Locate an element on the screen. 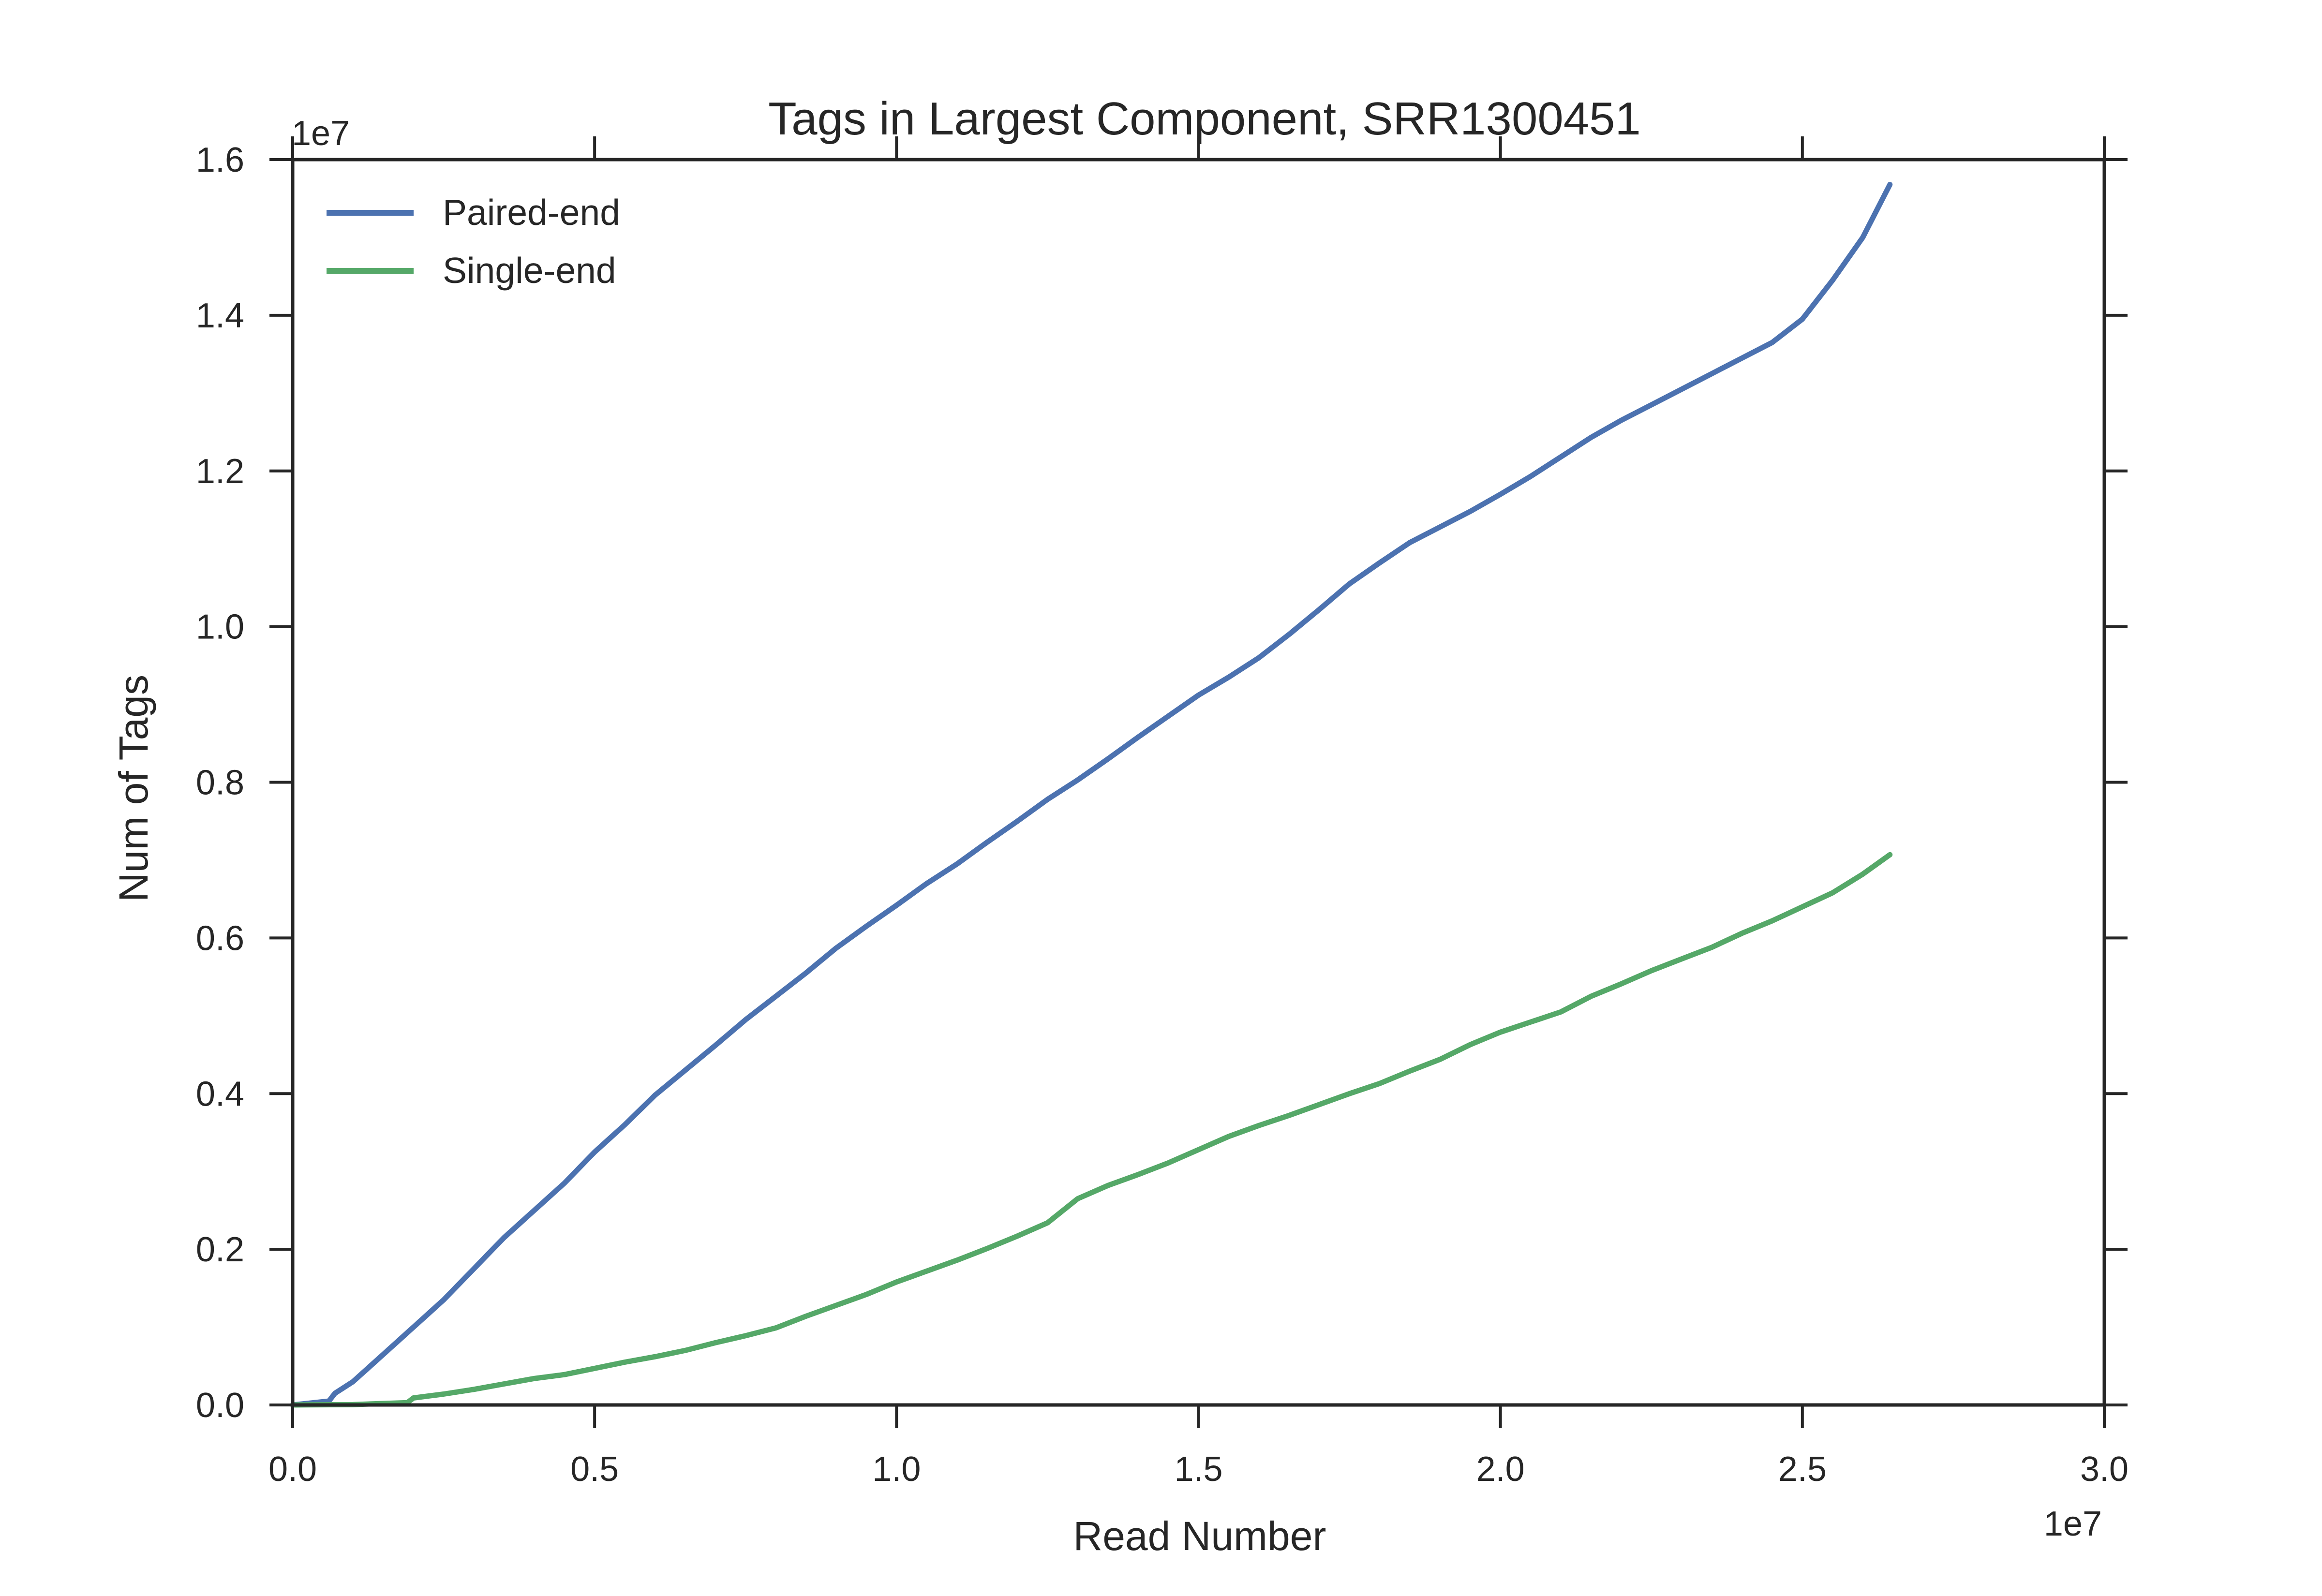  y-tick-label: 0.4 is located at coordinates (220, 1094).